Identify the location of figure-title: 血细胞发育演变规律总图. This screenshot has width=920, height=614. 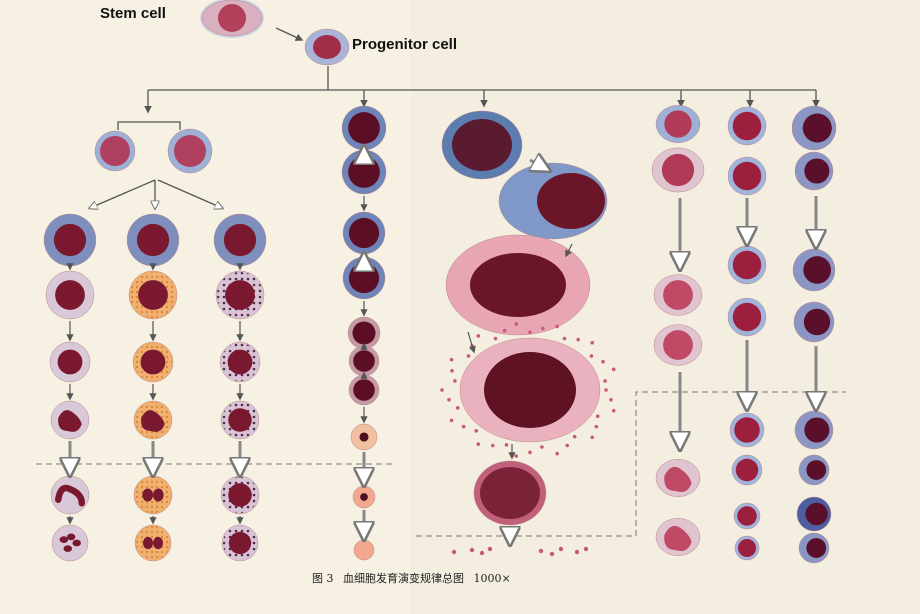
(403, 578).